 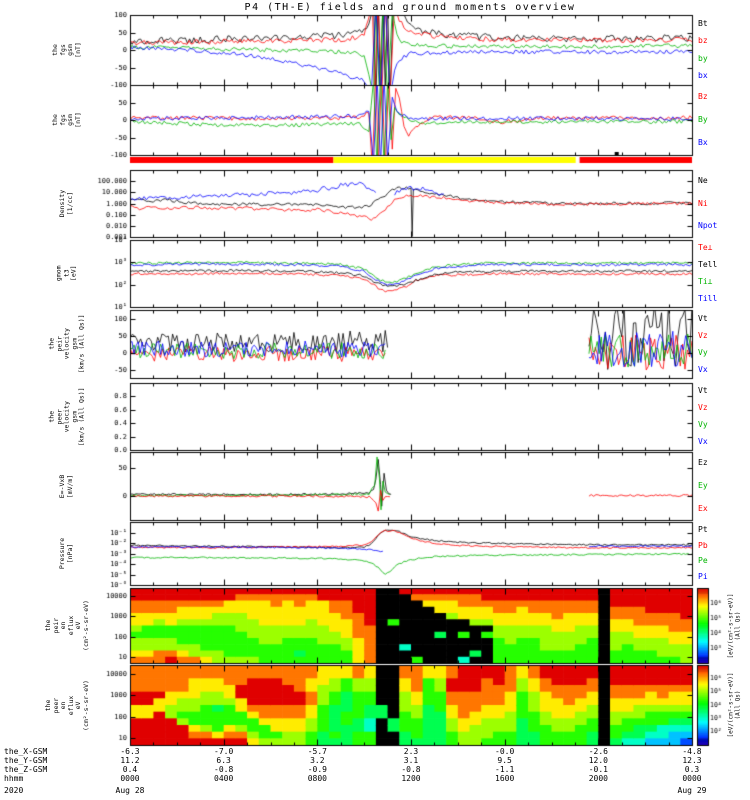 What do you see at coordinates (703, 96) in the screenshot?
I see `legend-fgs-components-Bz: Bz` at bounding box center [703, 96].